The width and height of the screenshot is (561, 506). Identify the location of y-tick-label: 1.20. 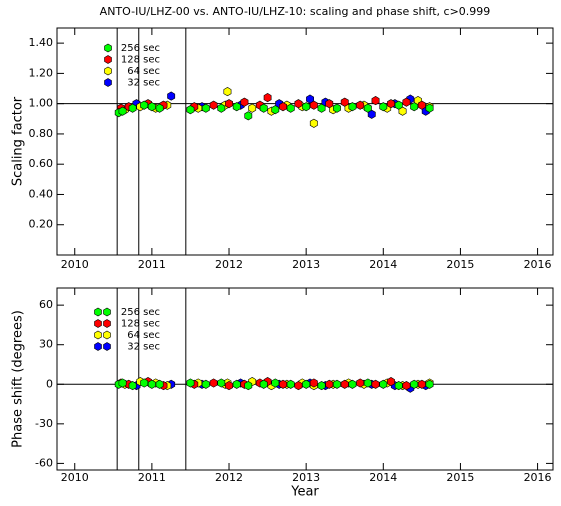
(41, 72).